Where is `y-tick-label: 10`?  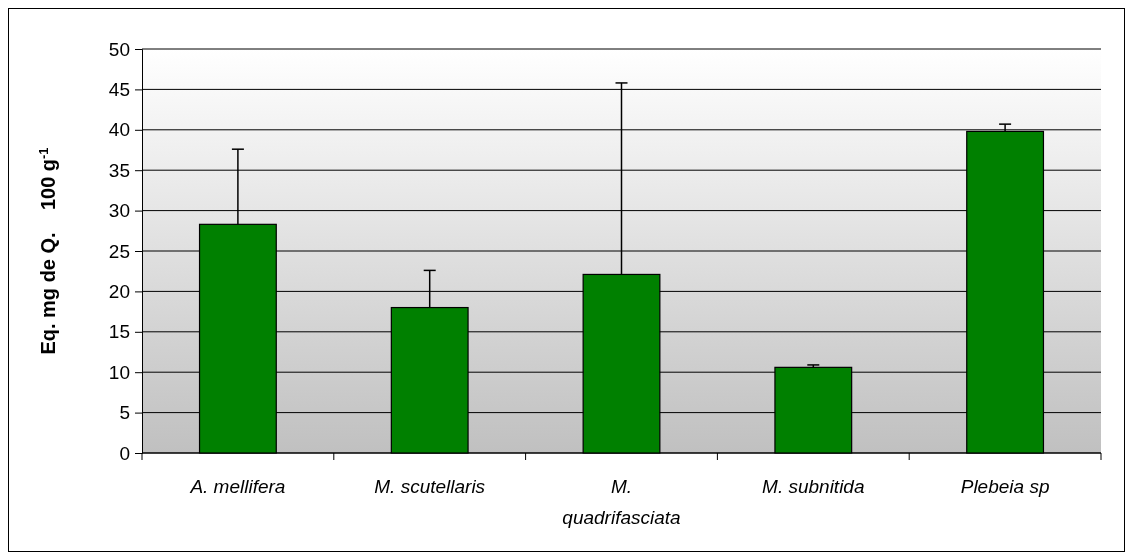 y-tick-label: 10 is located at coordinates (119, 372).